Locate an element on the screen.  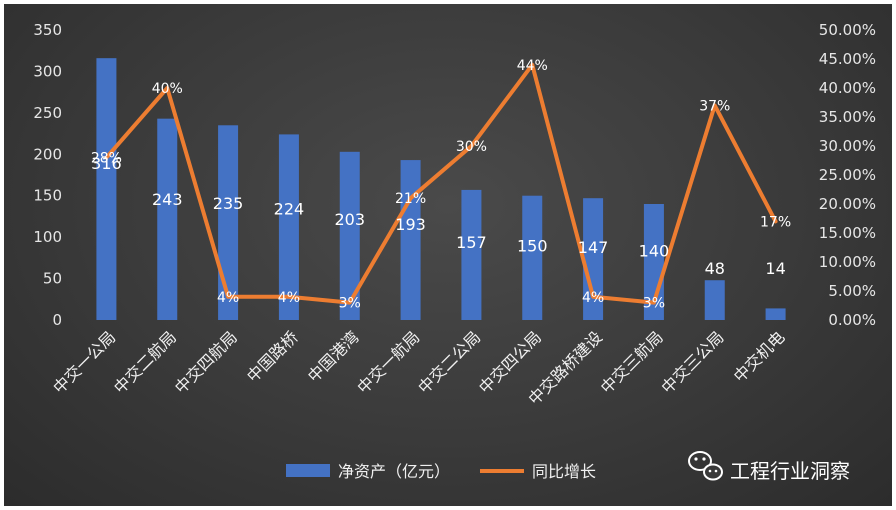
watermark: 工程行业洞察 is located at coordinates (769, 467).